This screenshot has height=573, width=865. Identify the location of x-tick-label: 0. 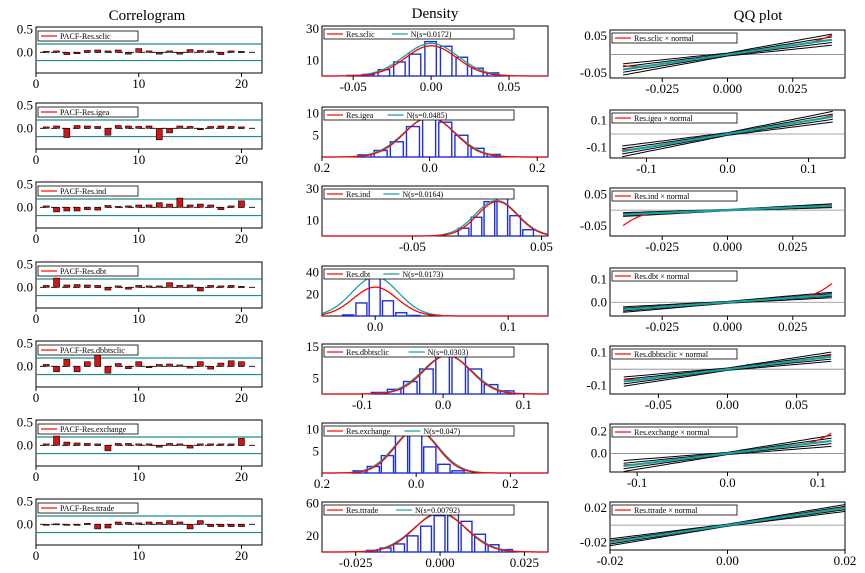
(36, 397).